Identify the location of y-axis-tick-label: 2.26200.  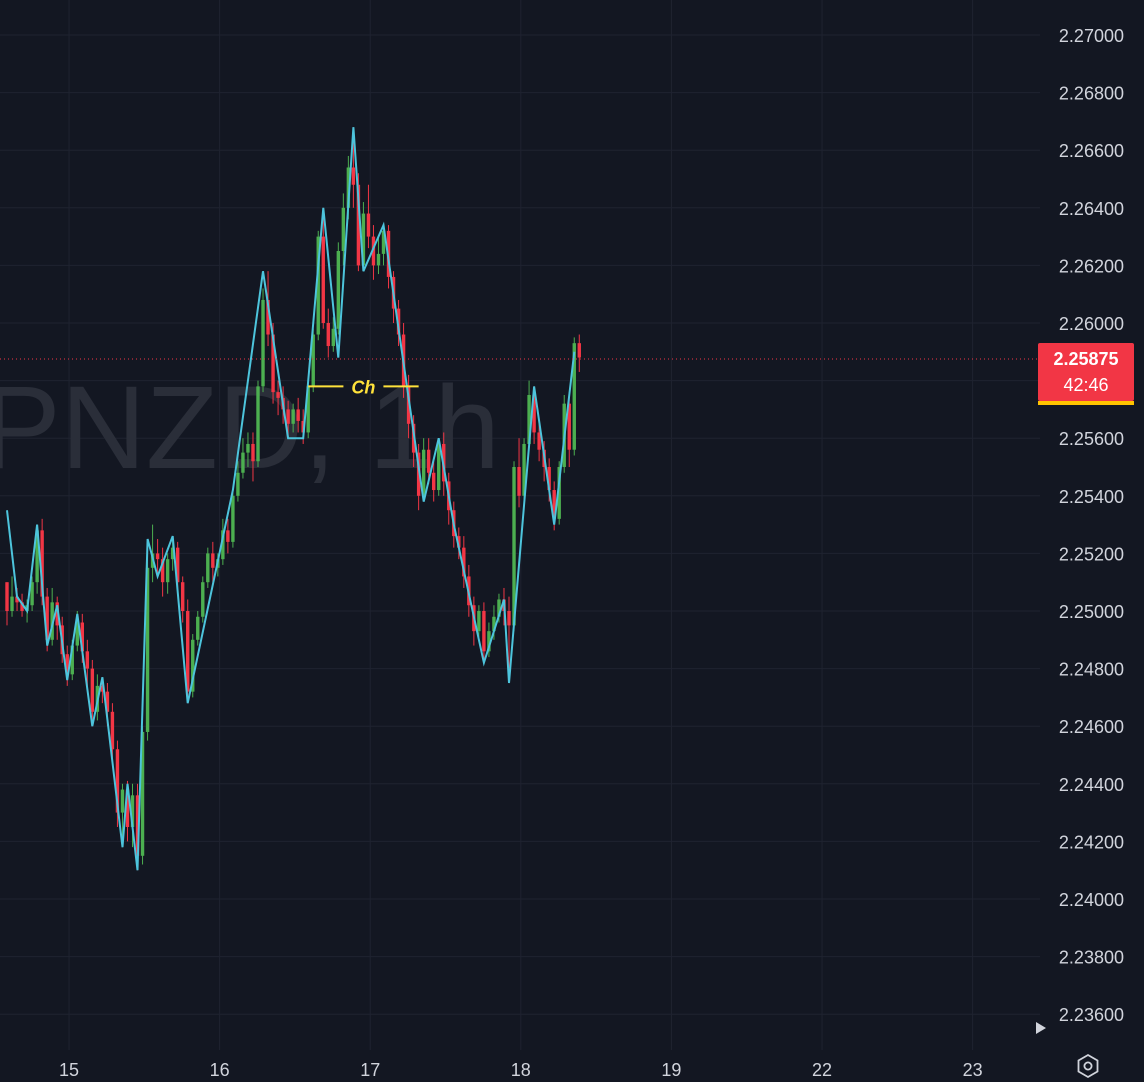
(1091, 266).